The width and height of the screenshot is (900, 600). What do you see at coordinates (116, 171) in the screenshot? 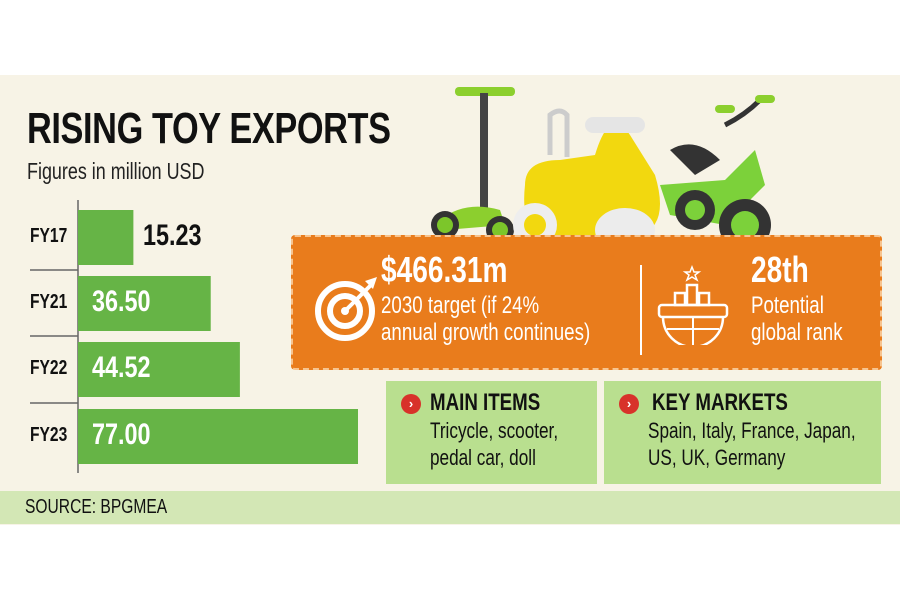
I see `subtitle: Figures in million USD` at bounding box center [116, 171].